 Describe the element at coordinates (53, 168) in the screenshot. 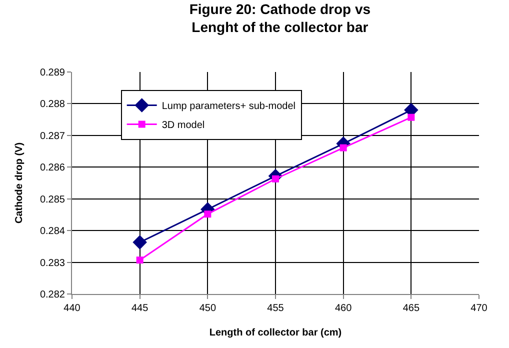

I see `y-tick-label: 0.286` at that location.